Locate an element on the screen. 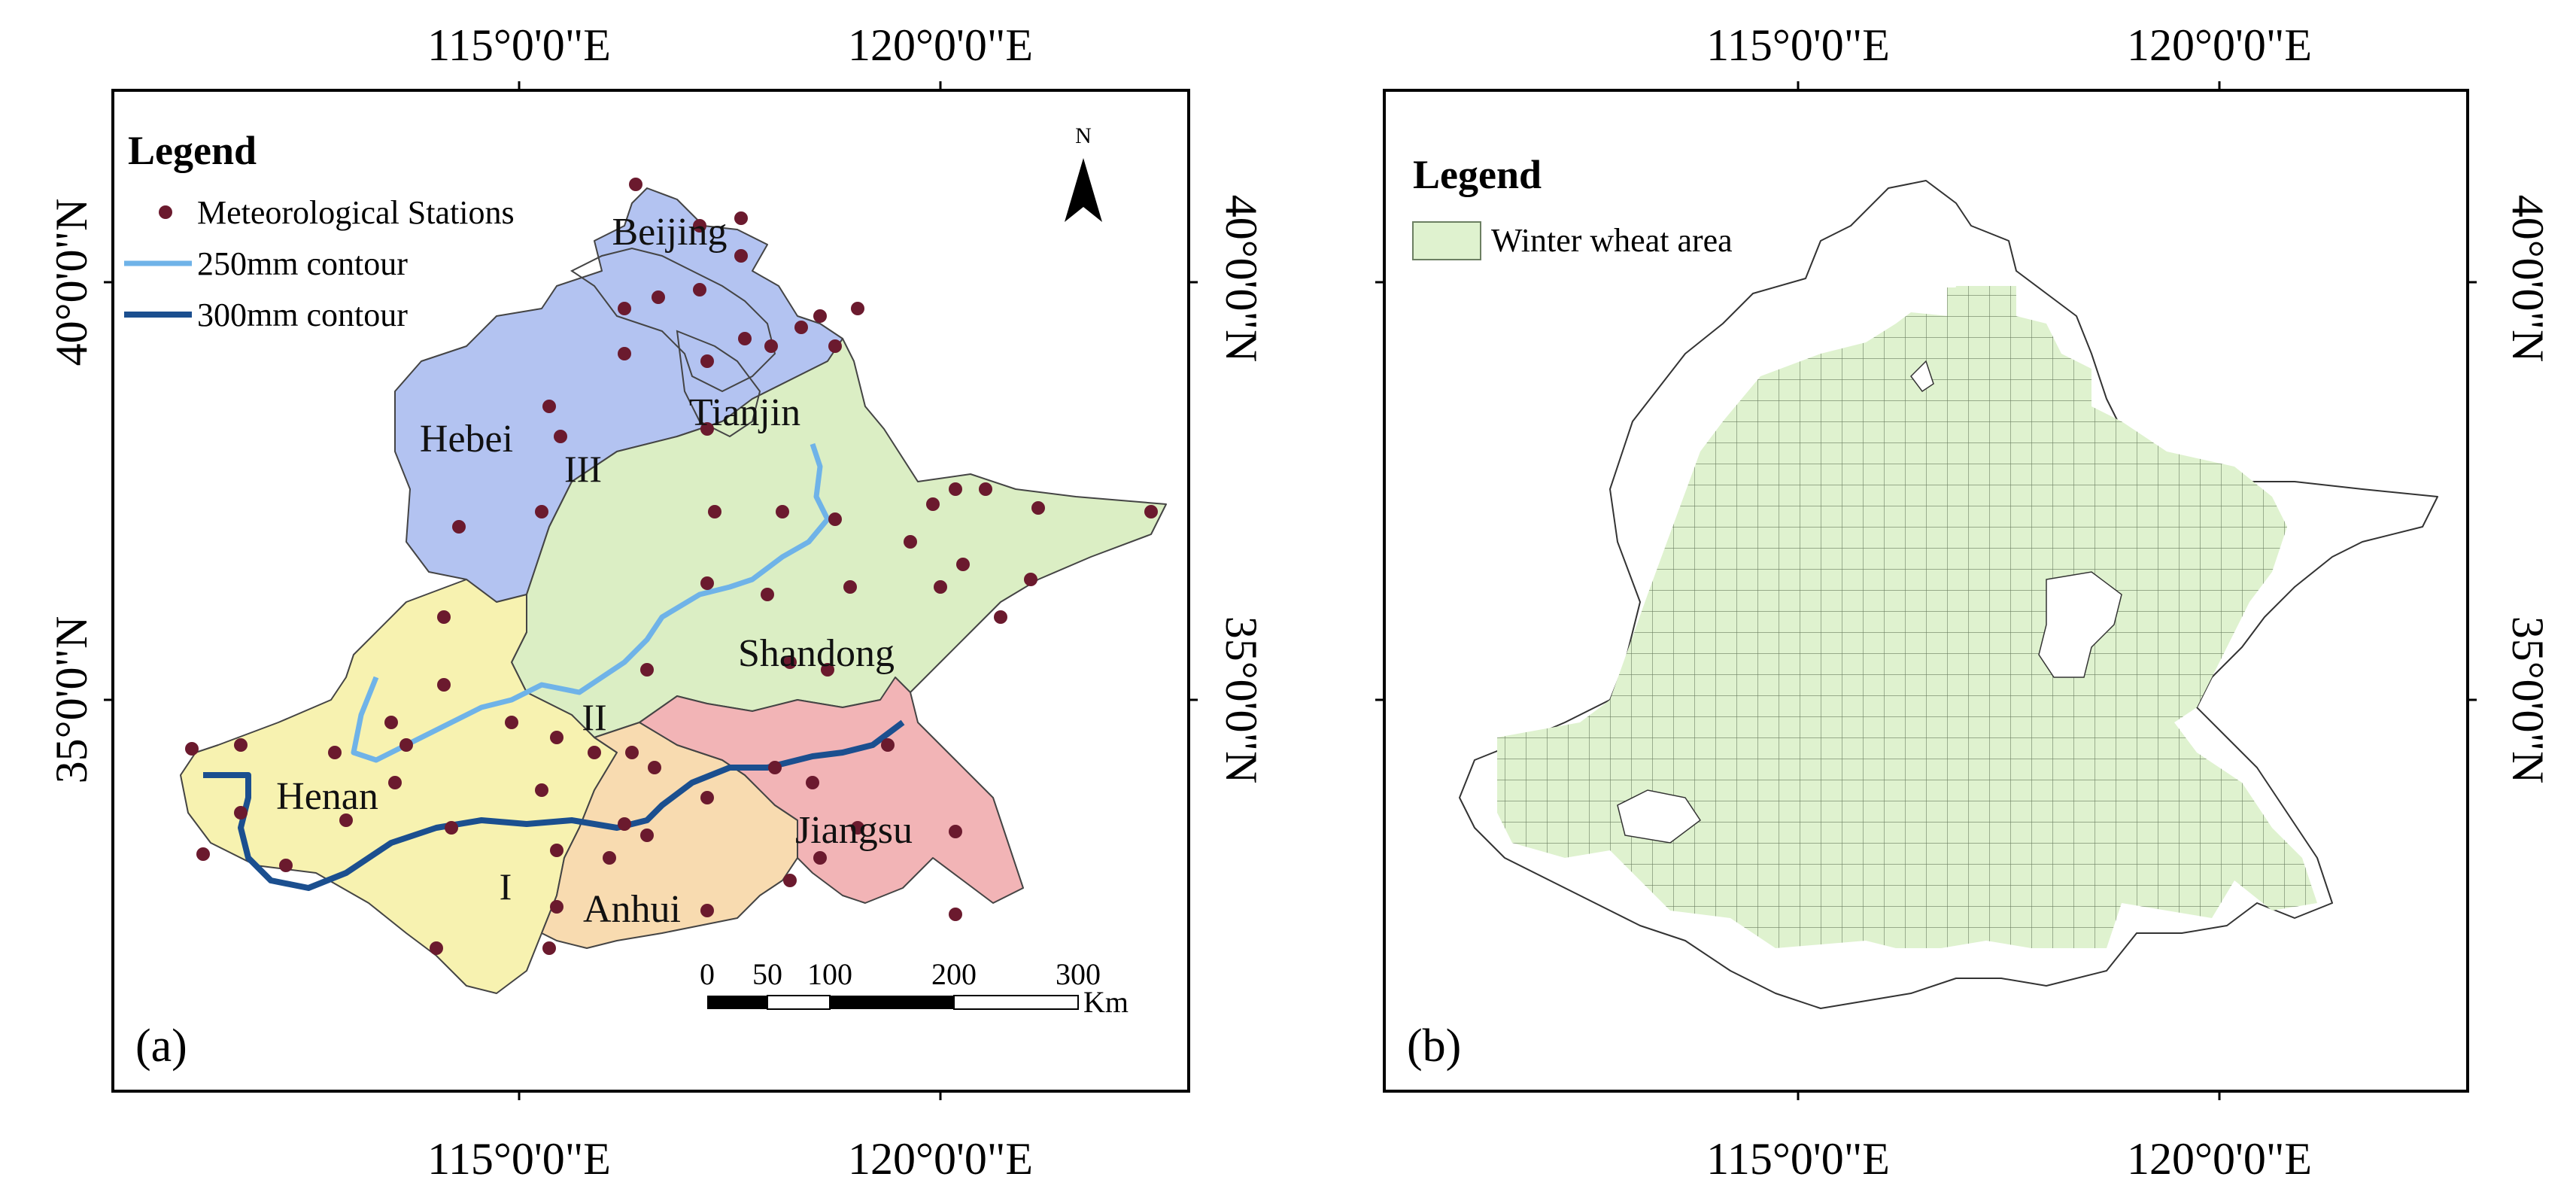 This screenshot has width=2576, height=1192. lon-label-115-top: 115°0'0"E is located at coordinates (519, 45).